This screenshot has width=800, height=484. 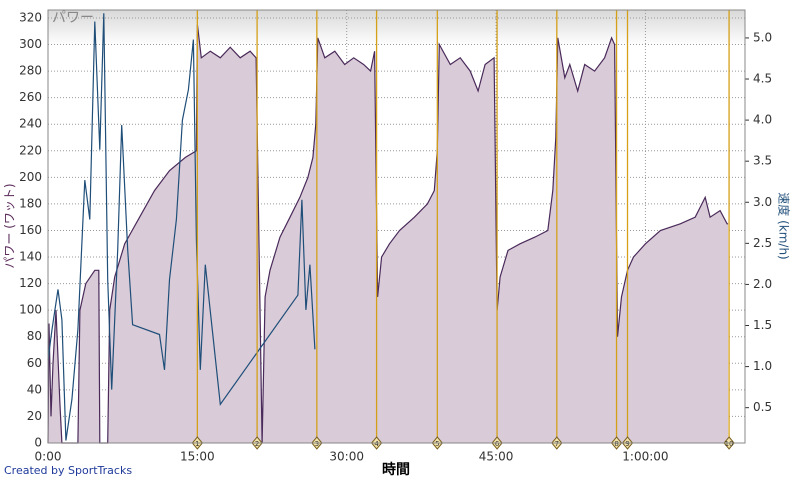 I want to click on y-tick-label: 220, so click(x=30, y=150).